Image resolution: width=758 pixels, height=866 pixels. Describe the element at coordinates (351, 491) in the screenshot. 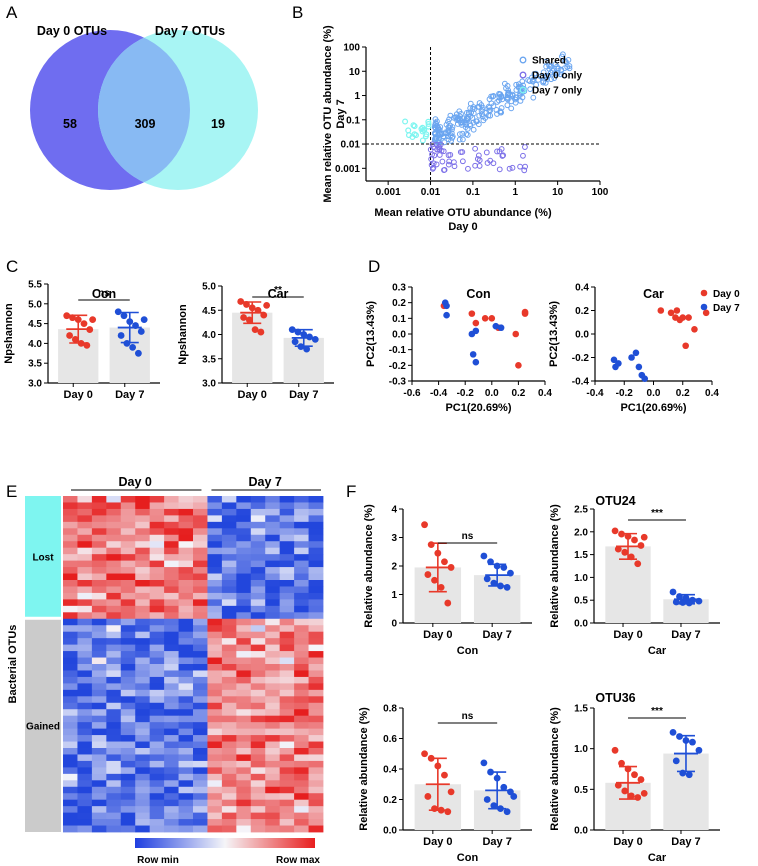

I see `panel-label-f: F` at that location.